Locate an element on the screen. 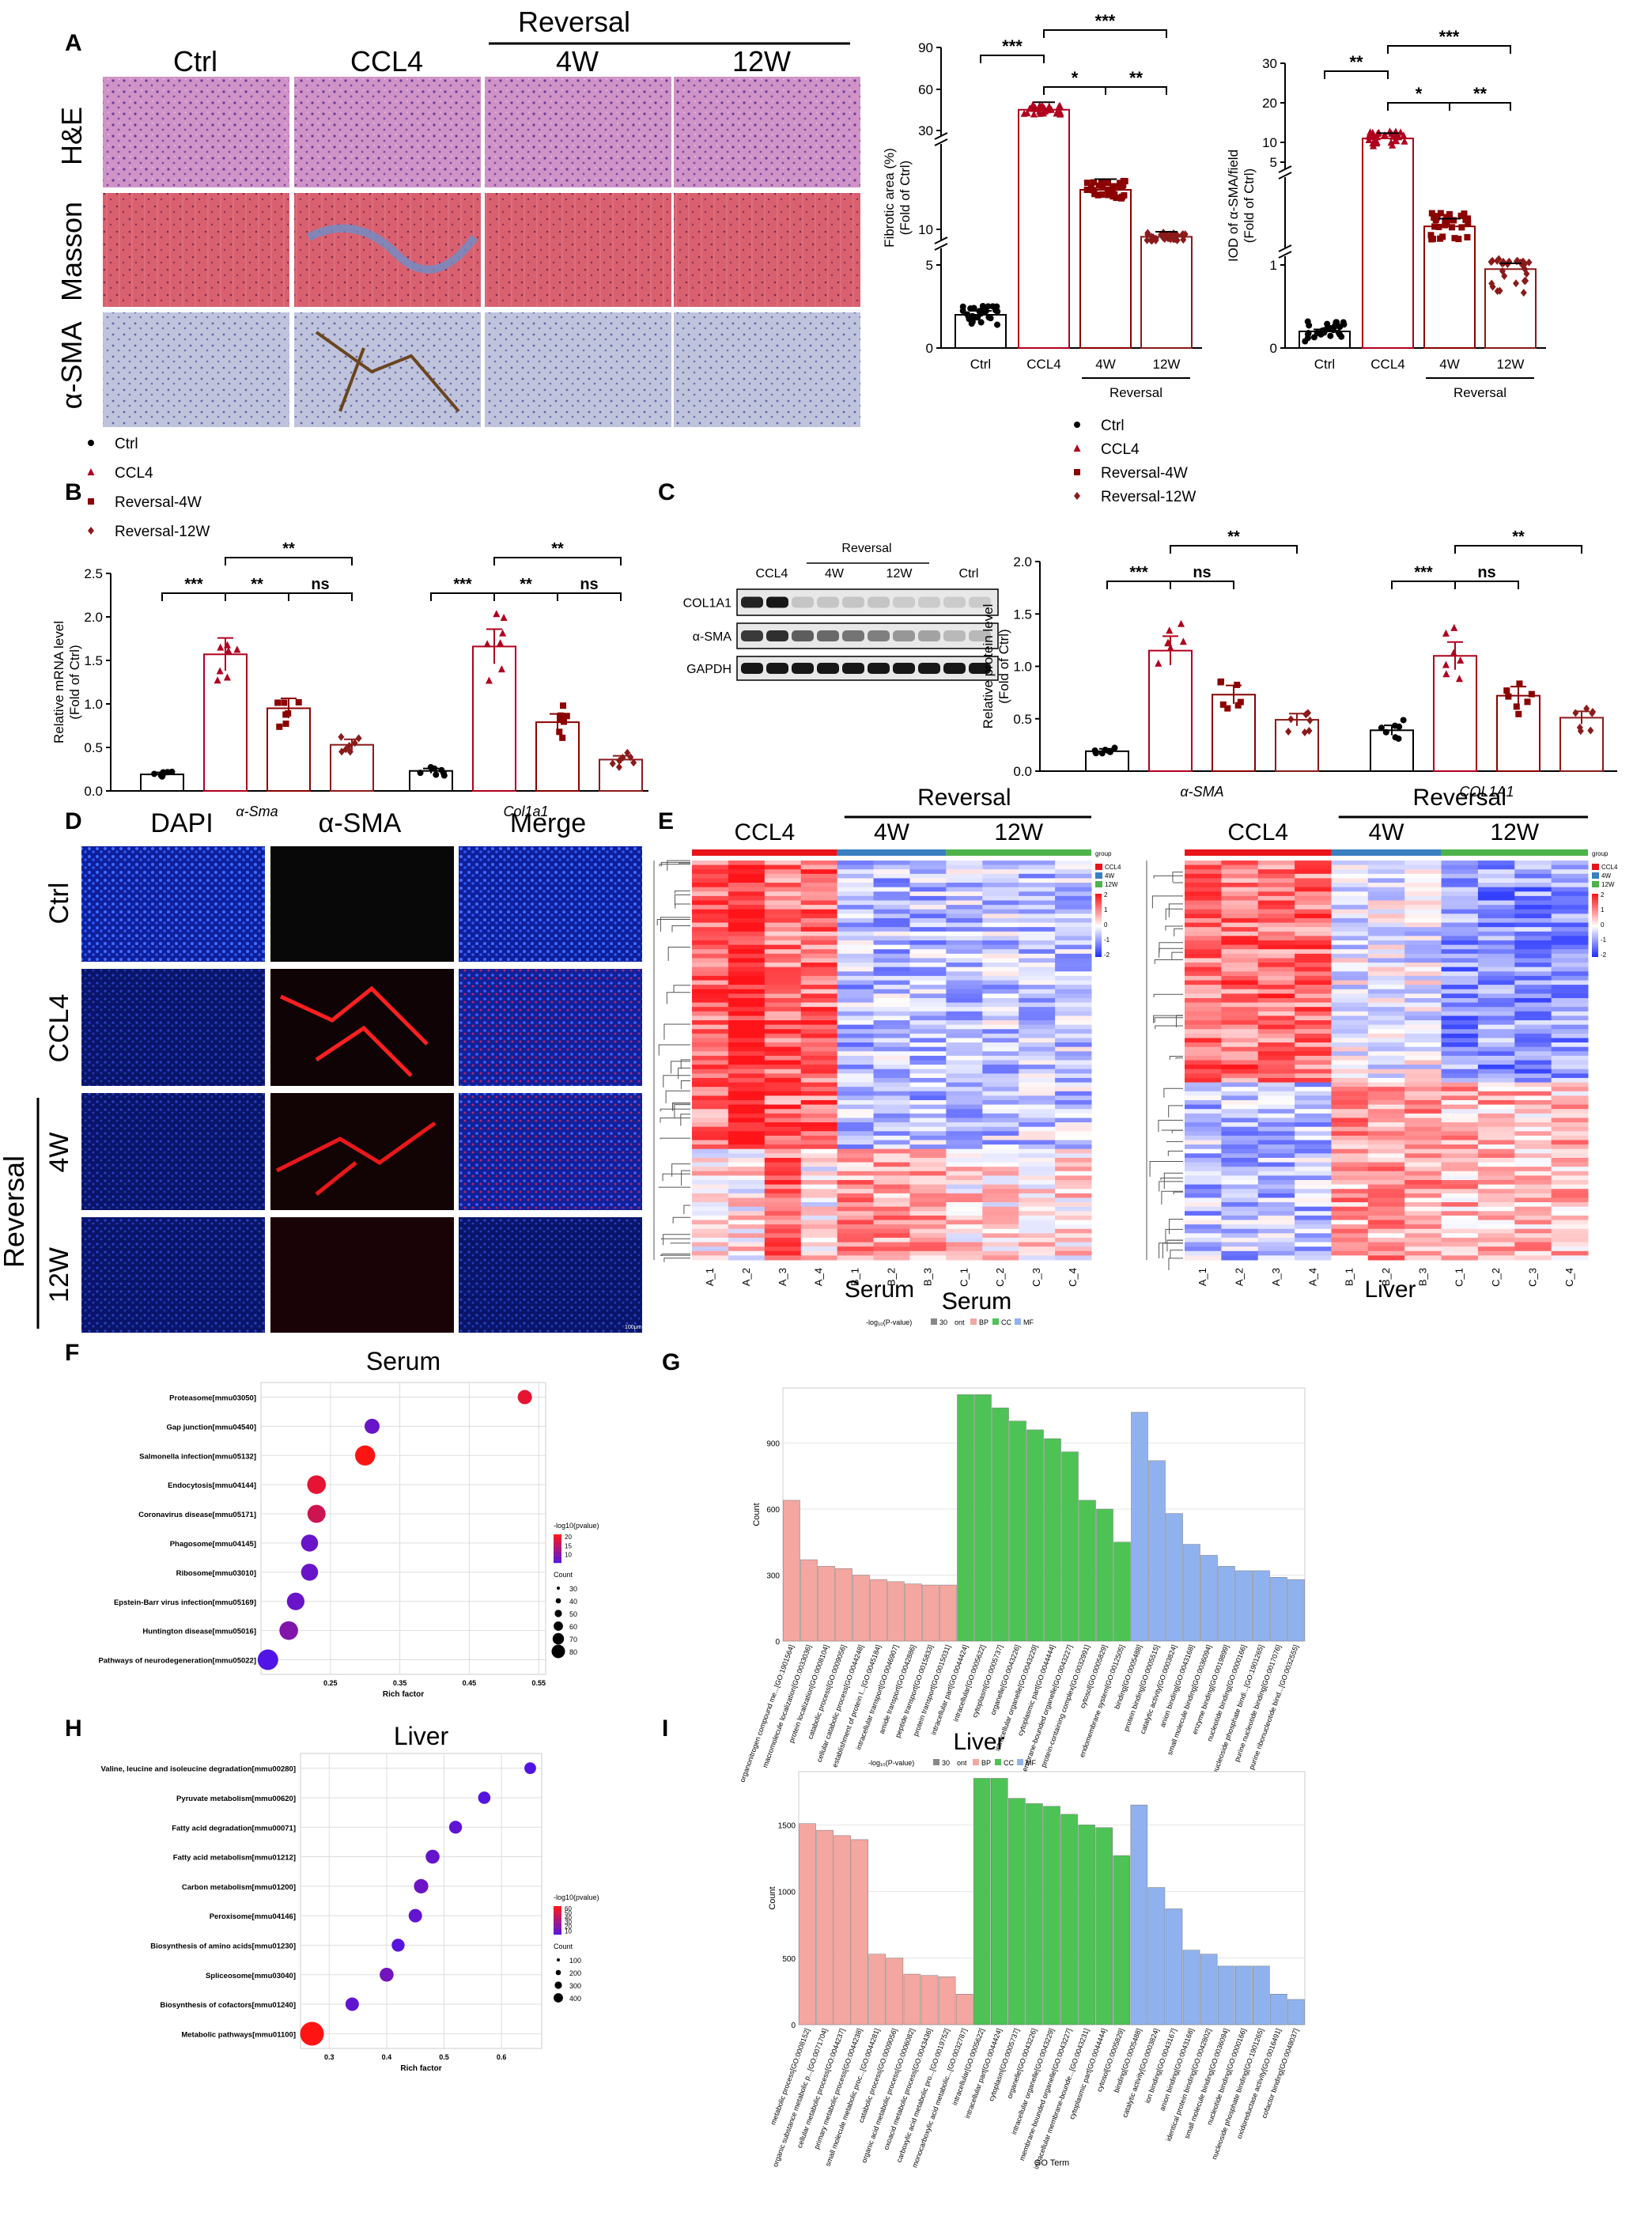  group-bar is located at coordinates (1258, 853).